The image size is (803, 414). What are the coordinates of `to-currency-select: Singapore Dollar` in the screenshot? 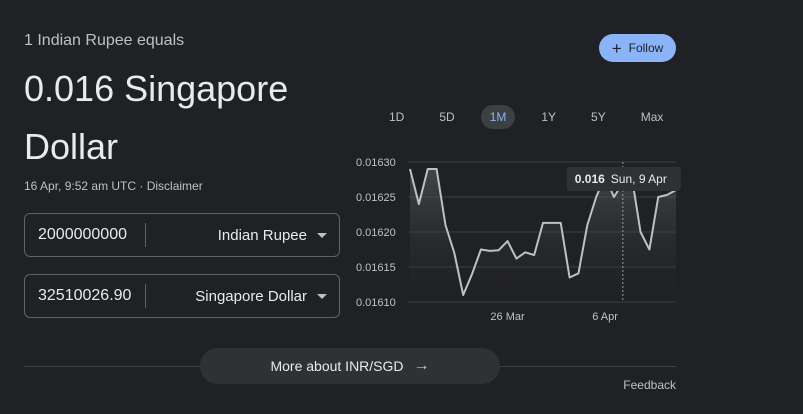 It's located at (242, 296).